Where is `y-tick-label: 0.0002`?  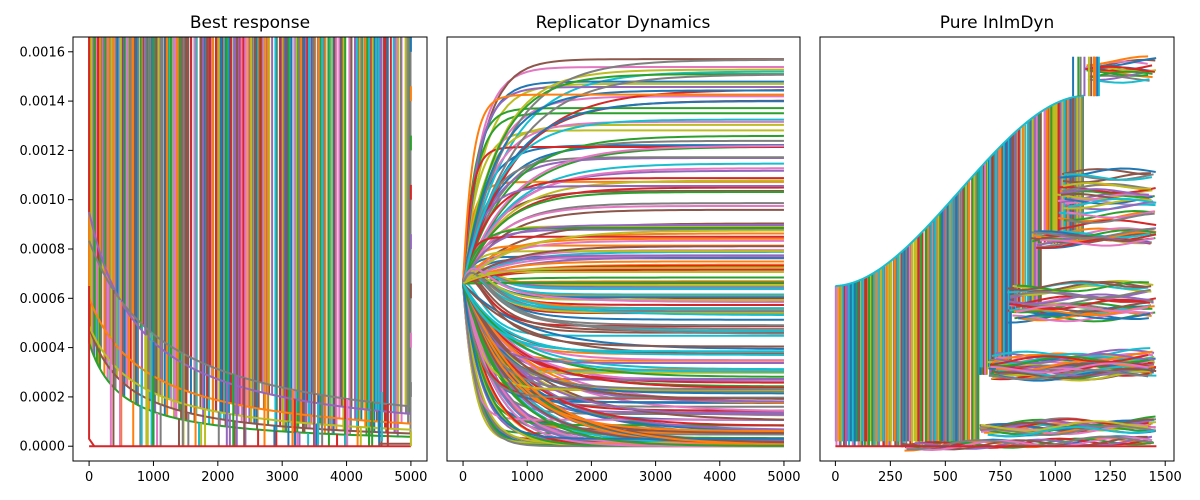
y-tick-label: 0.0002 is located at coordinates (43, 397).